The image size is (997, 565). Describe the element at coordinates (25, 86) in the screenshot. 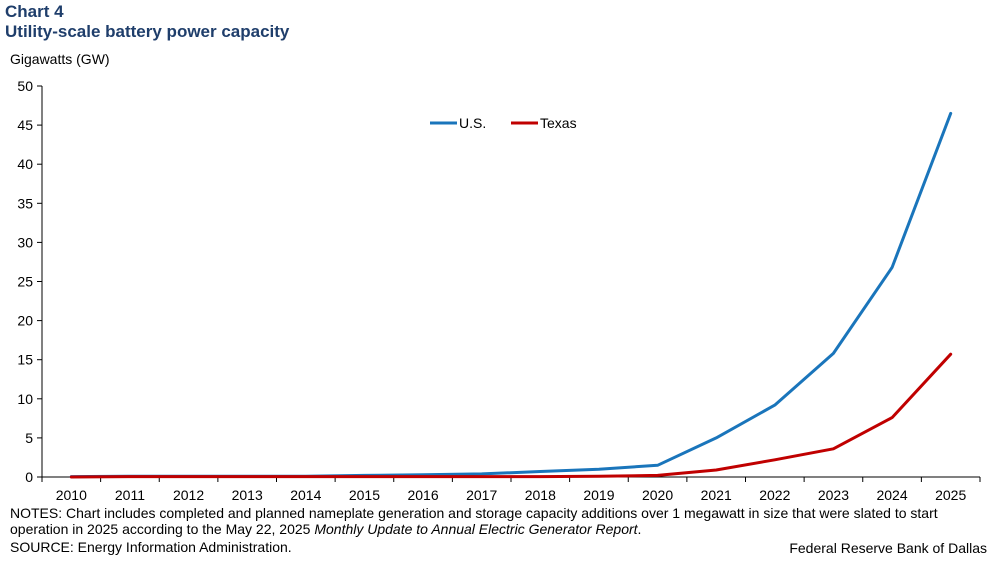

I see `y-tick-label: 50` at that location.